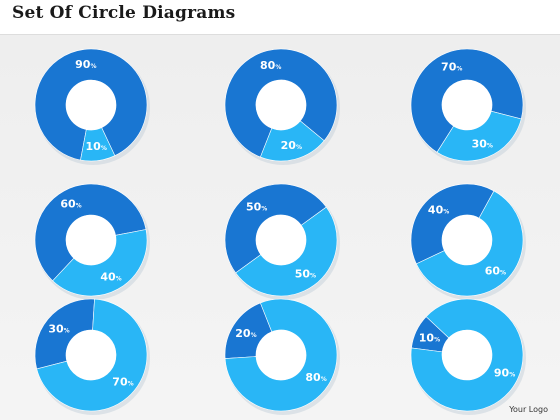 This screenshot has height=420, width=560. I want to click on donut-chart-2: 80%20%, so click(282, 106).